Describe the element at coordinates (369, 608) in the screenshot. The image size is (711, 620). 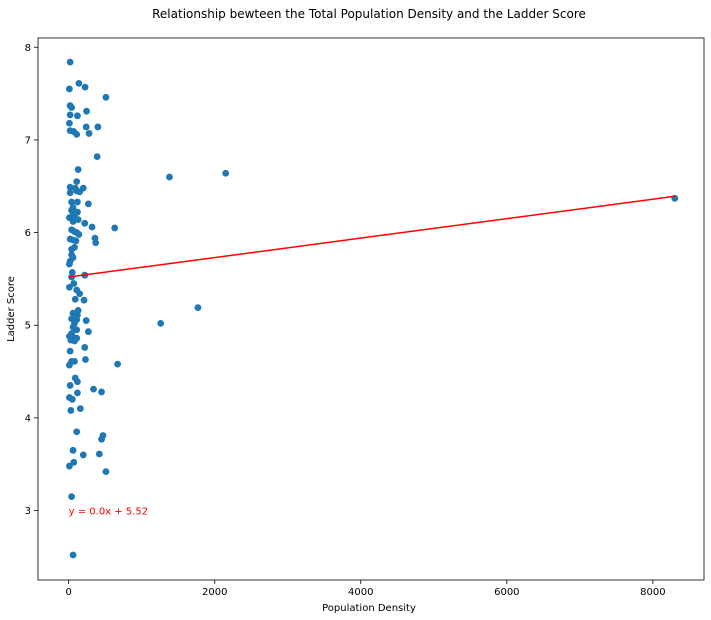
I see `x-axis-label: Population Density` at that location.